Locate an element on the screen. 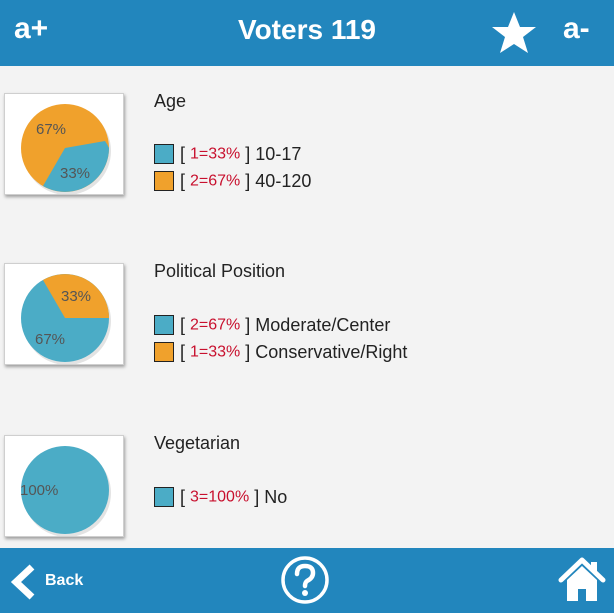 This screenshot has height=613, width=614. legend-item: [ 1=33% ] 10-17 is located at coordinates (227, 155).